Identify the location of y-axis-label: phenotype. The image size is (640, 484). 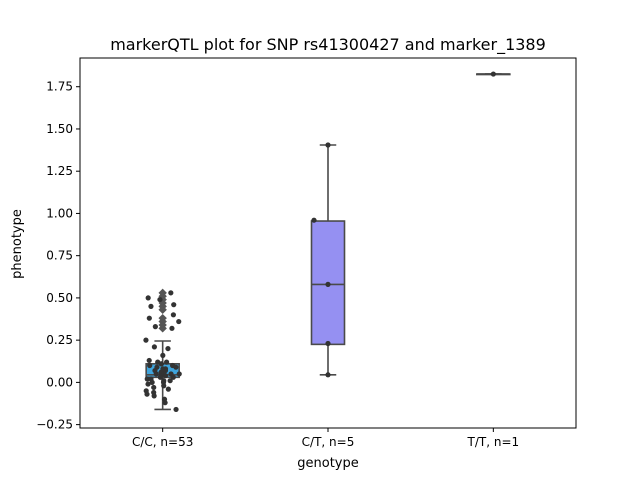
(17, 244).